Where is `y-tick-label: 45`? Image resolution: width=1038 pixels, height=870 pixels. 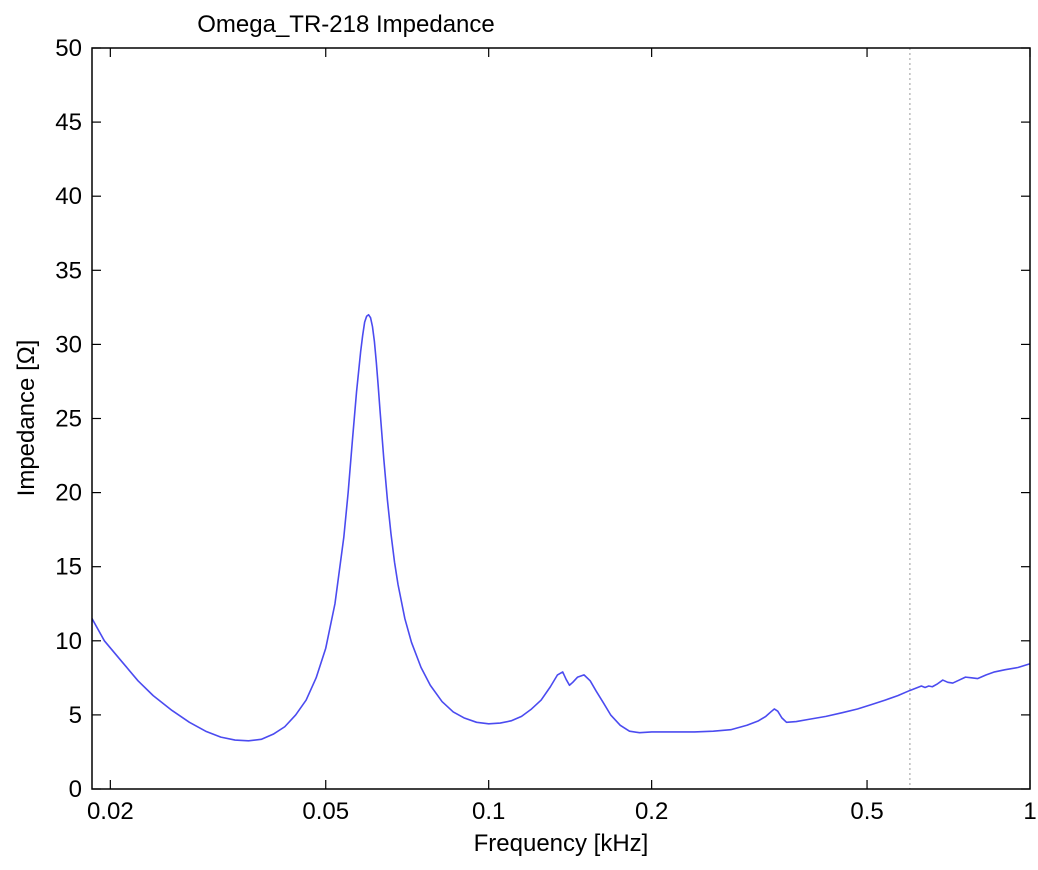 y-tick-label: 45 is located at coordinates (68, 122).